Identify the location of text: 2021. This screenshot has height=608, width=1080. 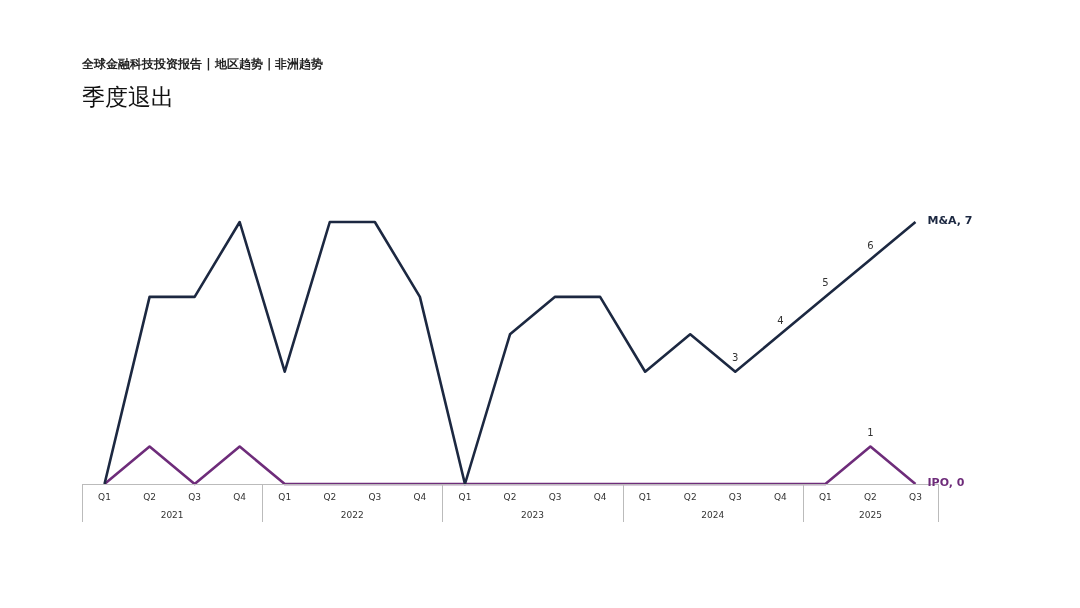
(172, 515).